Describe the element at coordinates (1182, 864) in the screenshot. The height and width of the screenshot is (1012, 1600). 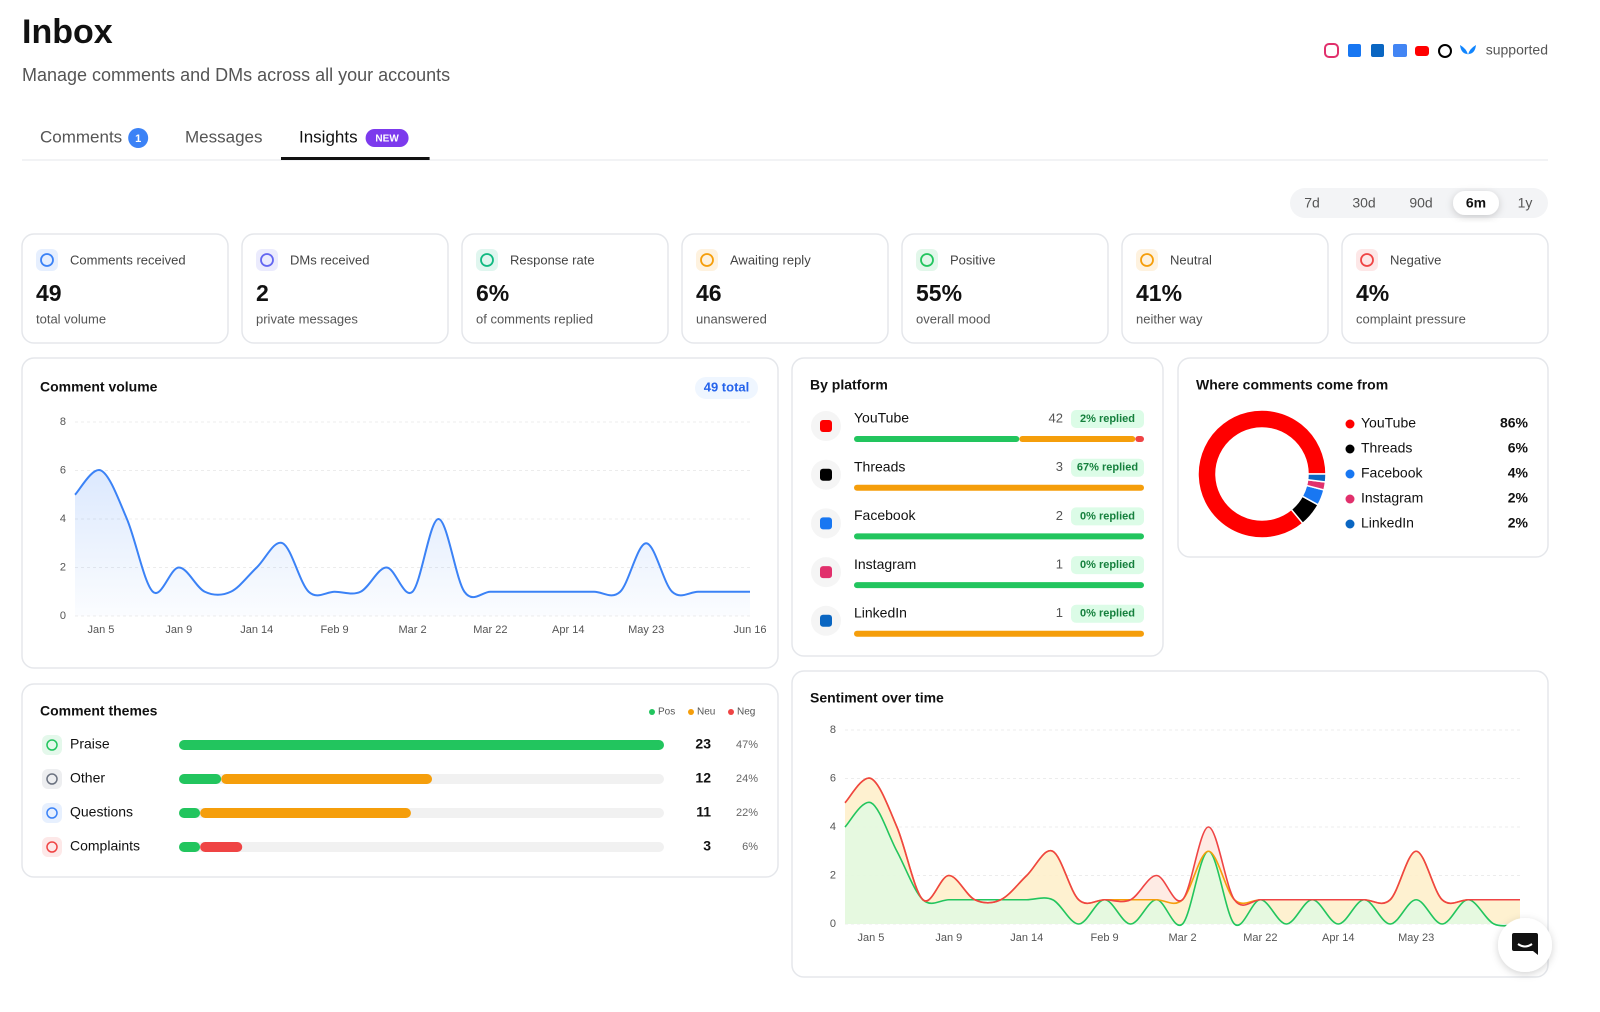
I see `sentiment-area` at that location.